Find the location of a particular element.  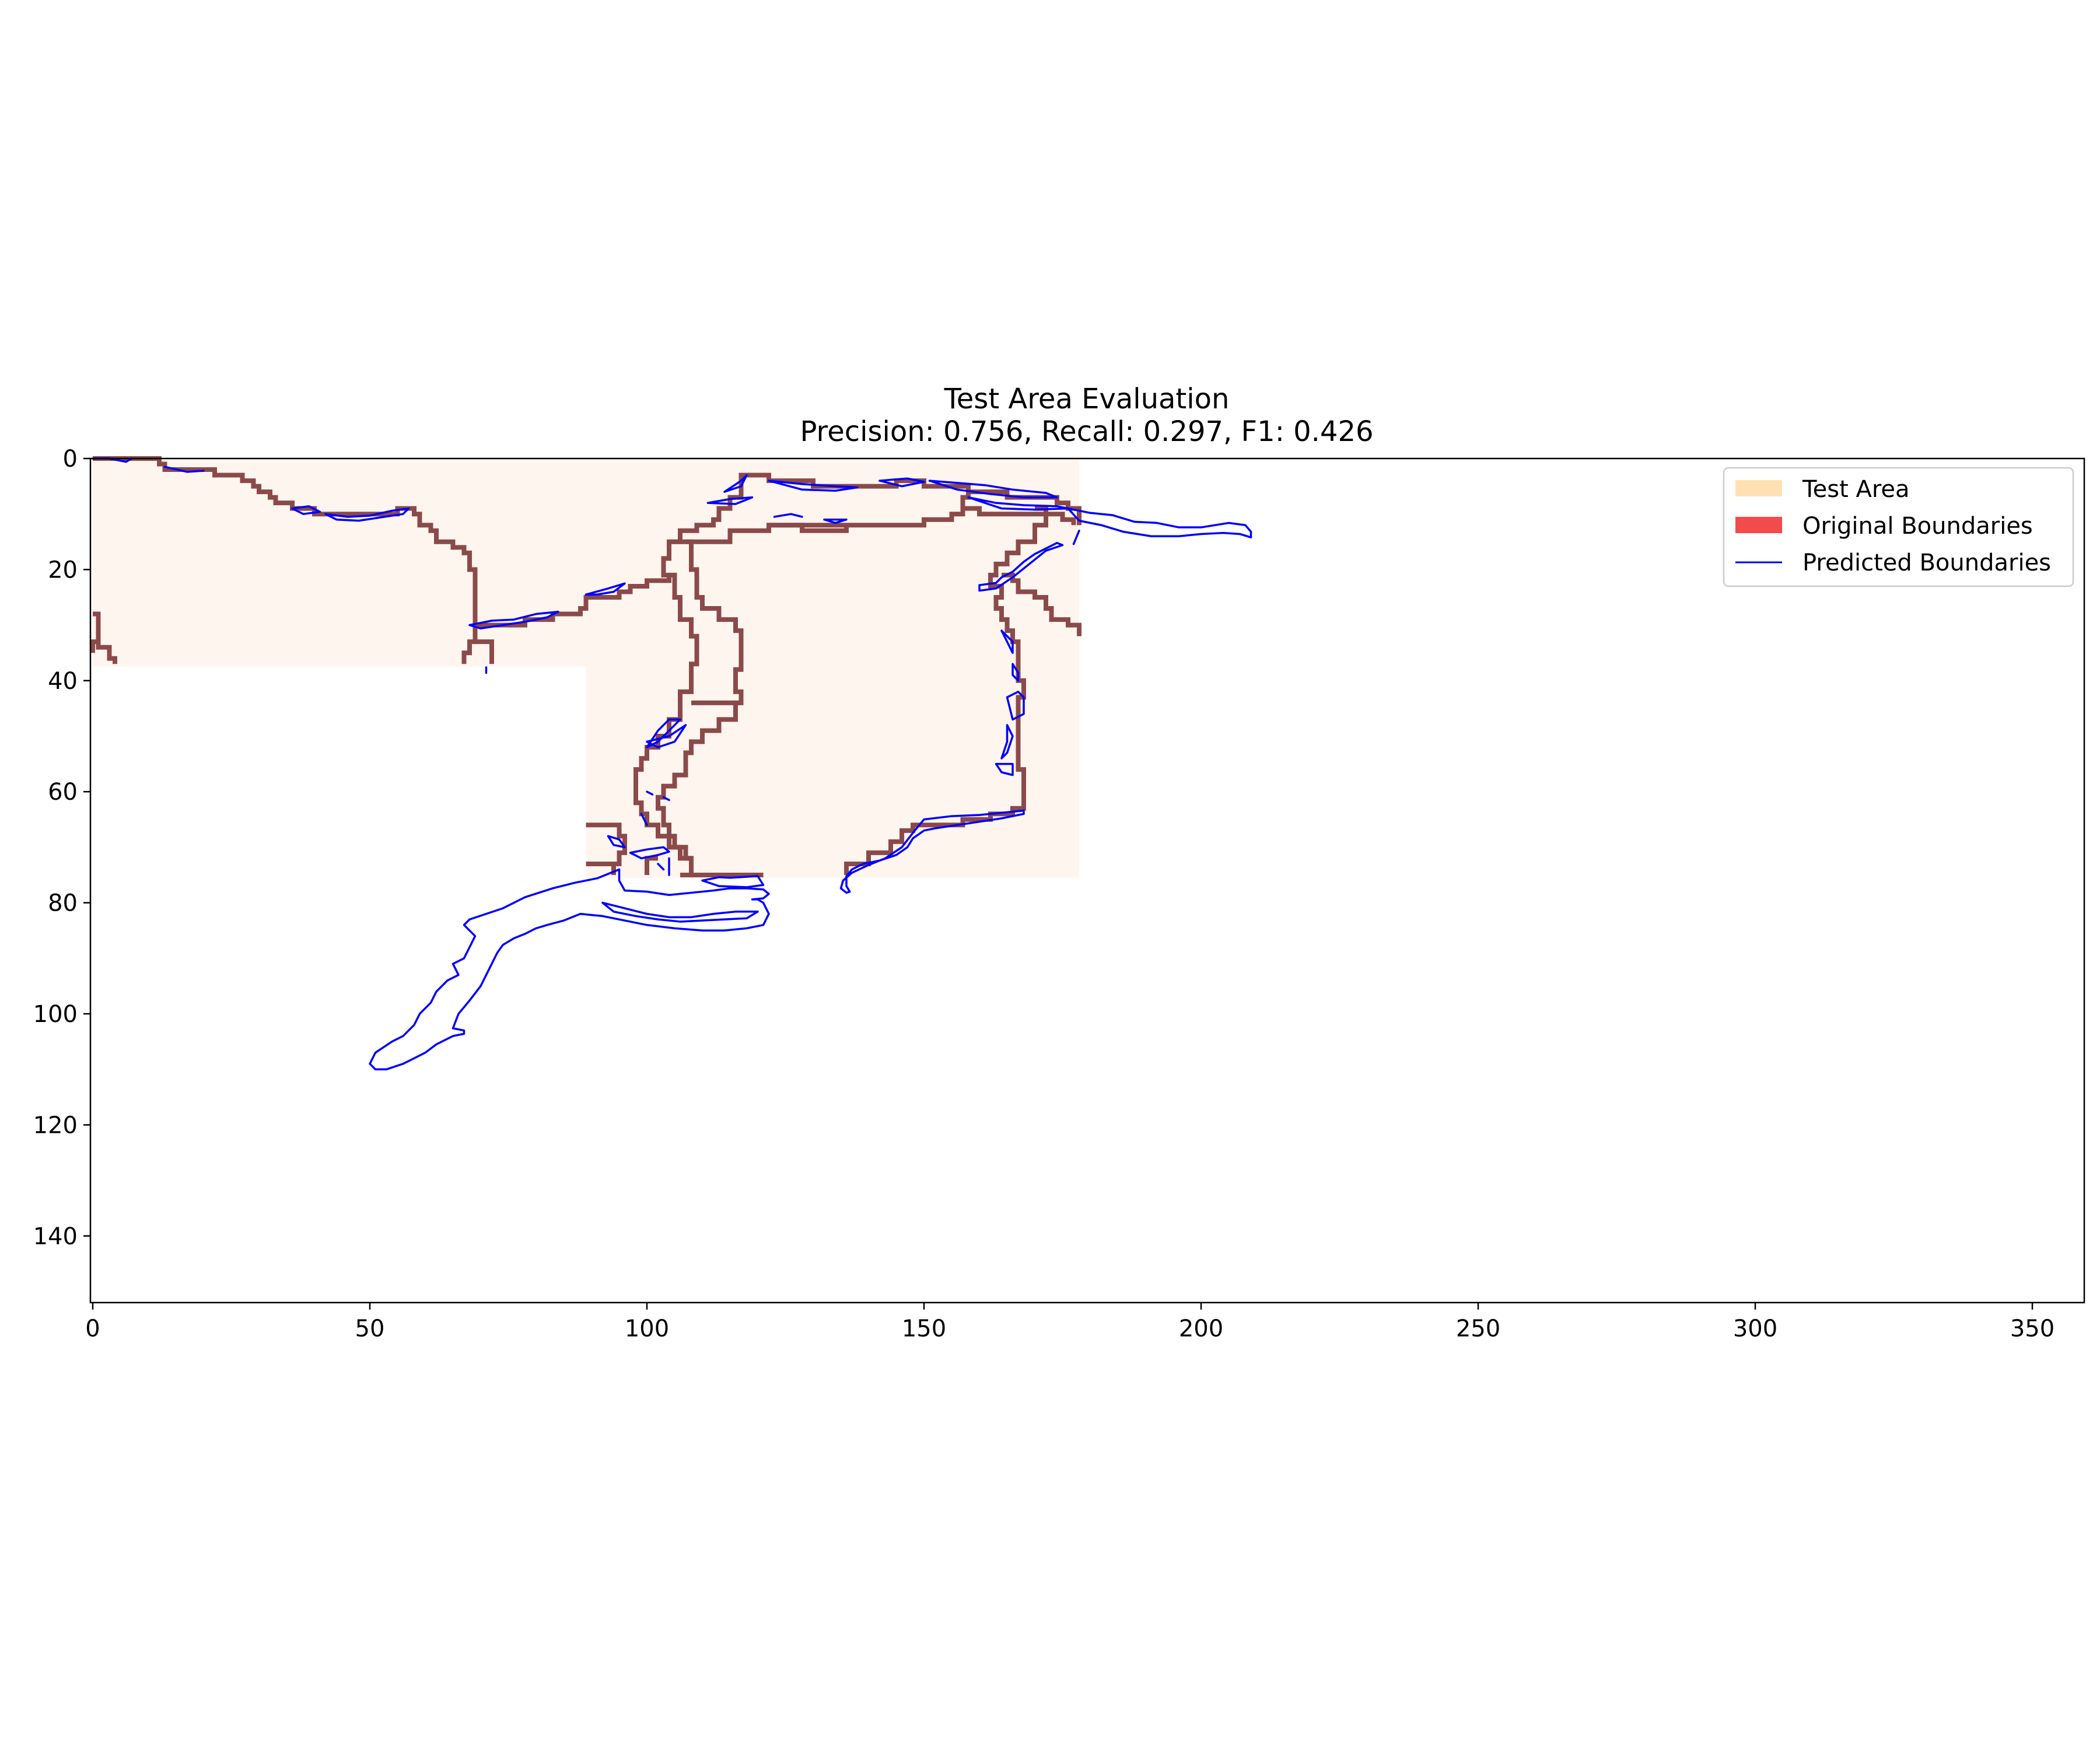

x-axis: 0 50 100 150 200 250 300 350 is located at coordinates (1069, 1322).